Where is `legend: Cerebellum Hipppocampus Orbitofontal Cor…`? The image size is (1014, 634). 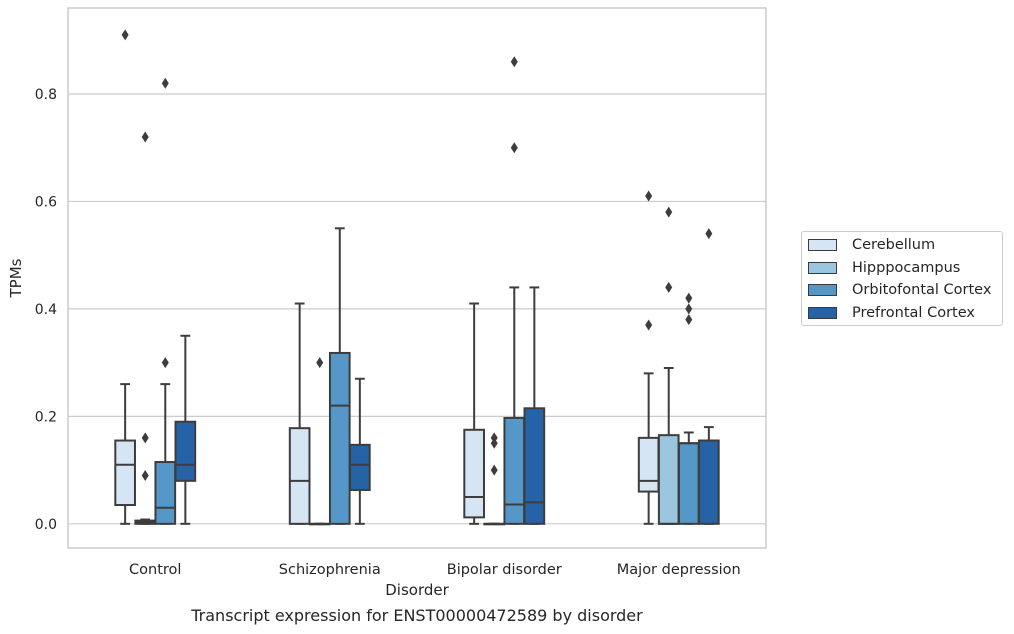 legend: Cerebellum Hipppocampus Orbitofontal Cor… is located at coordinates (902, 278).